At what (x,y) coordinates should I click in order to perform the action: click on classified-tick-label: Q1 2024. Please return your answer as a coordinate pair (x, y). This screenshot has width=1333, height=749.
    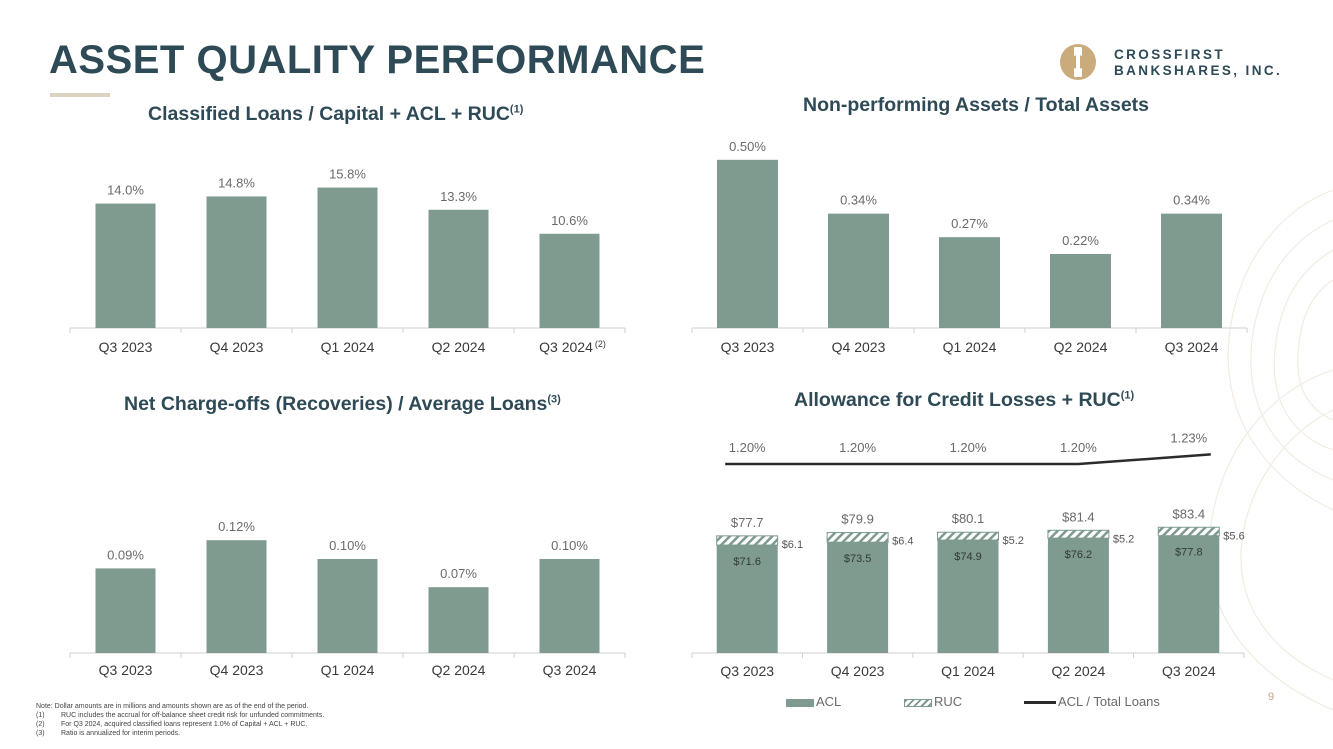
    Looking at the image, I should click on (348, 347).